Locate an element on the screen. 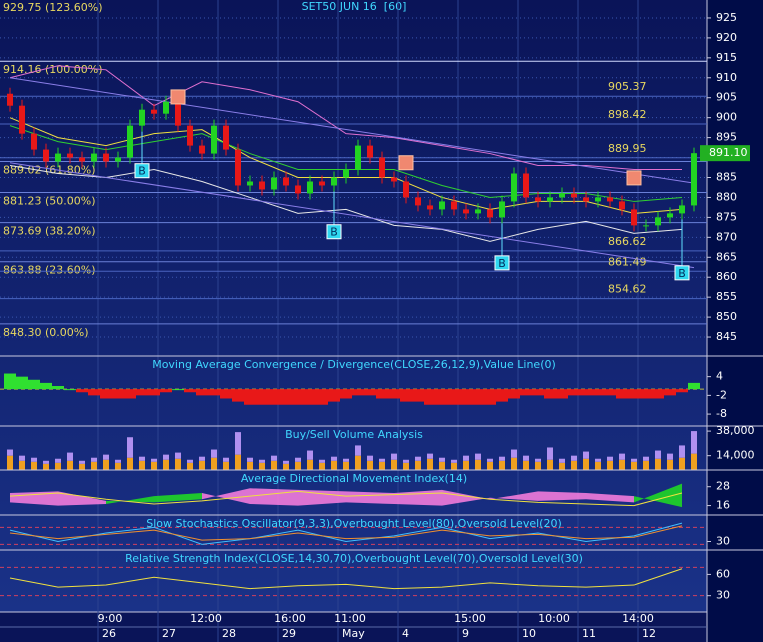  date-label: 27 is located at coordinates (169, 633).